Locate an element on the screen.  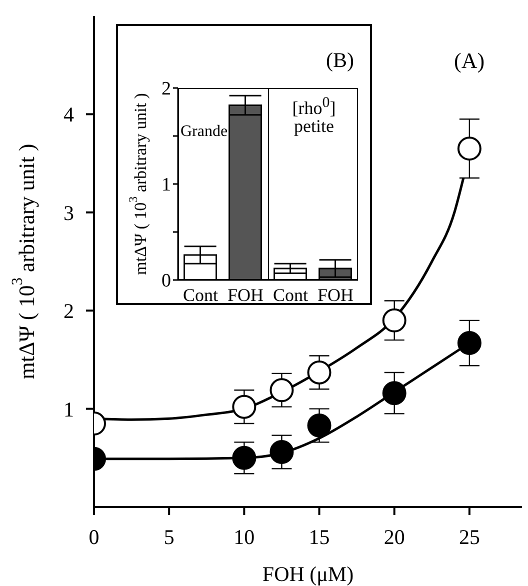
annotation: (B) is located at coordinates (340, 60).